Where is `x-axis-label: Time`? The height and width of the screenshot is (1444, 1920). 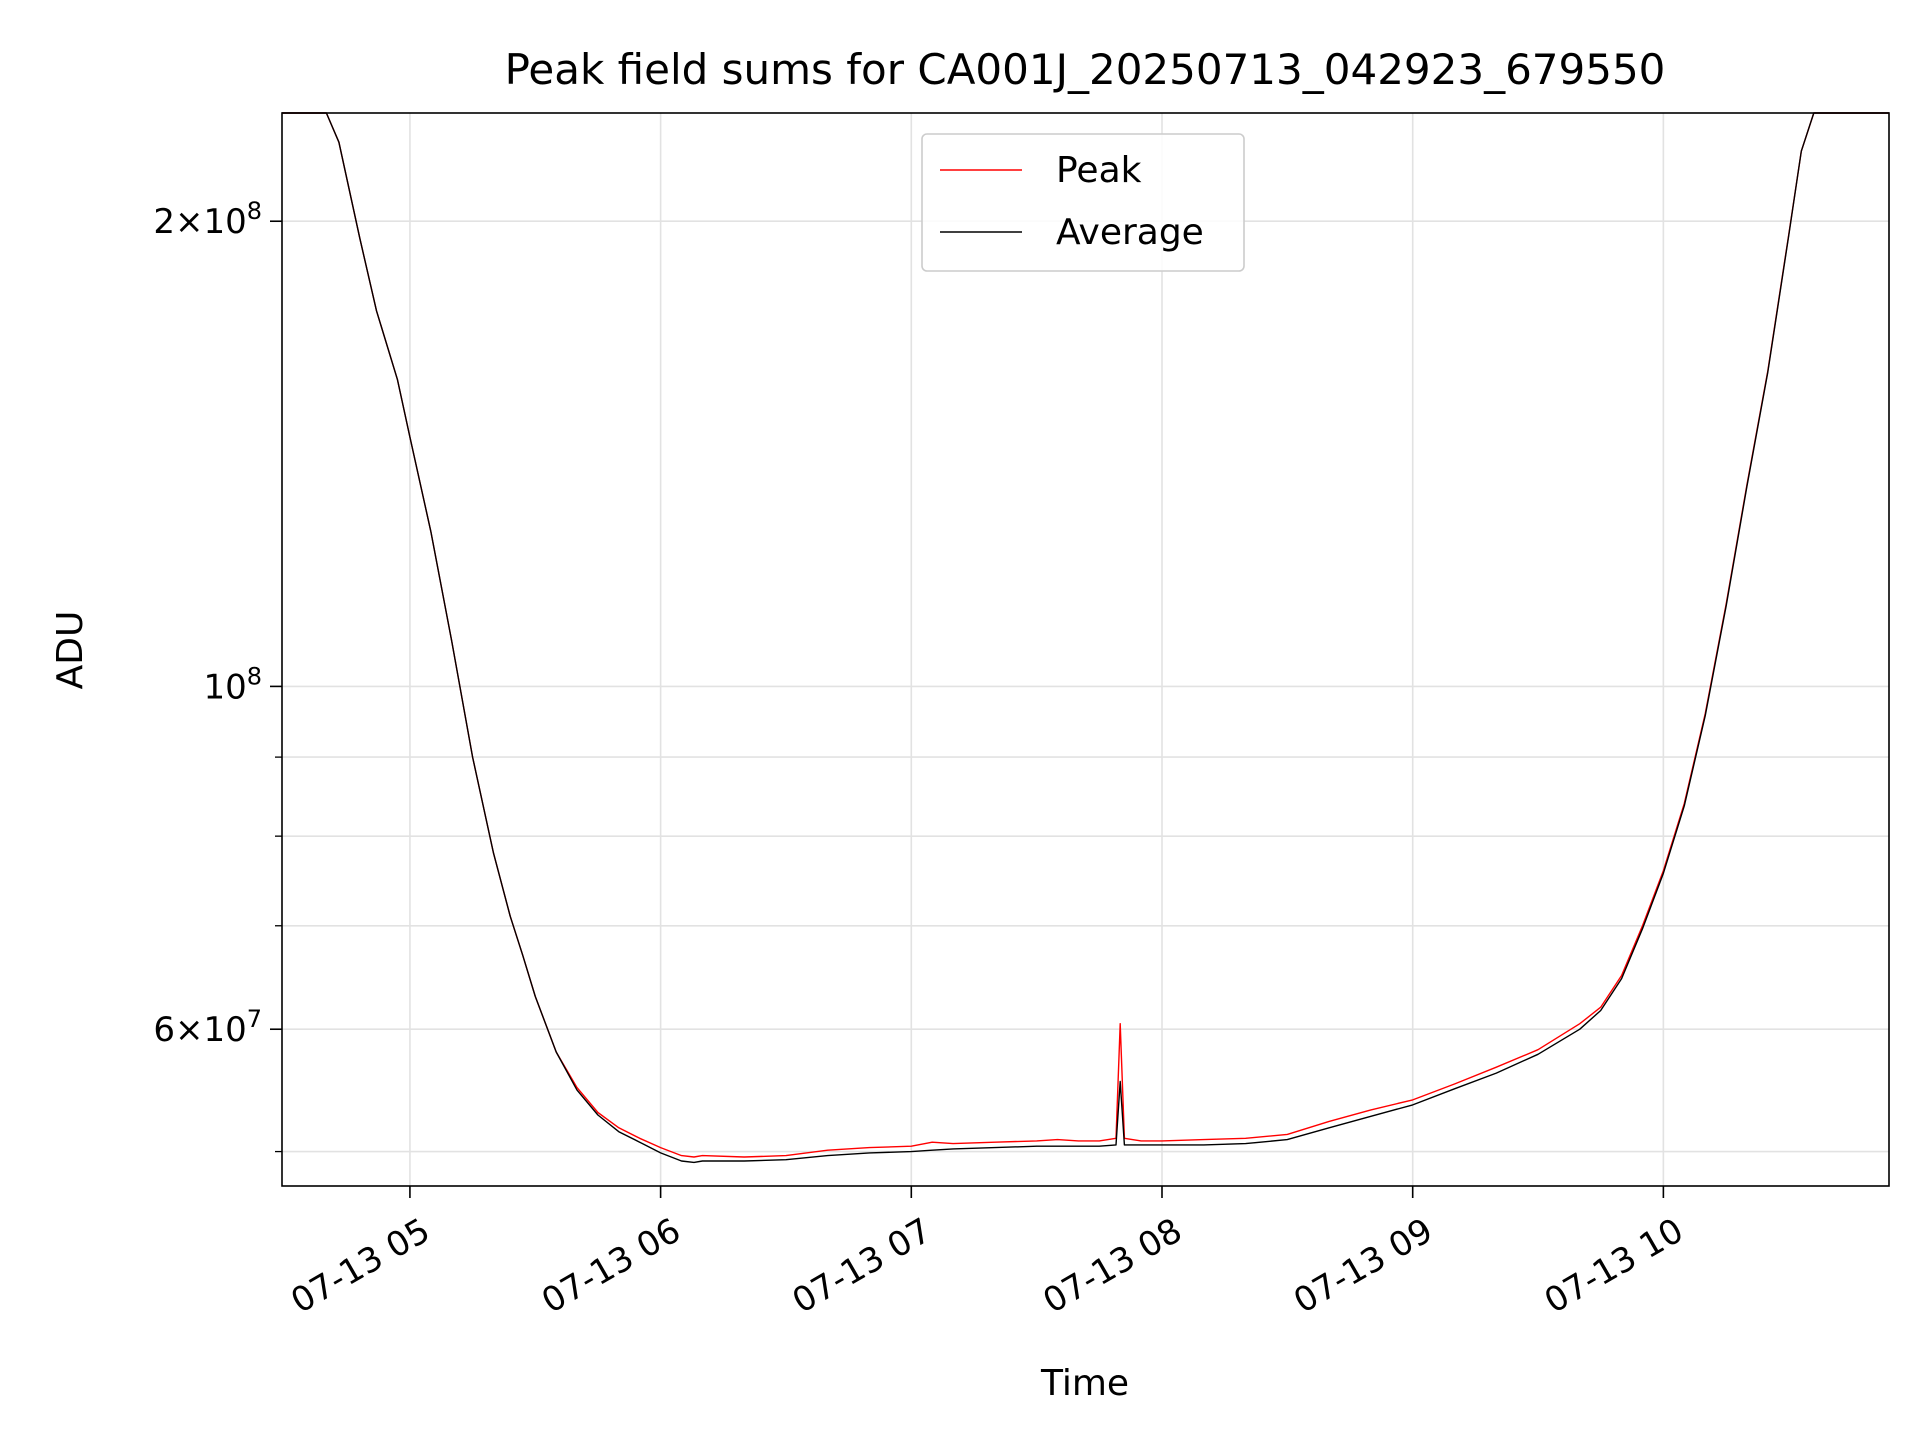
x-axis-label: Time is located at coordinates (1084, 1383).